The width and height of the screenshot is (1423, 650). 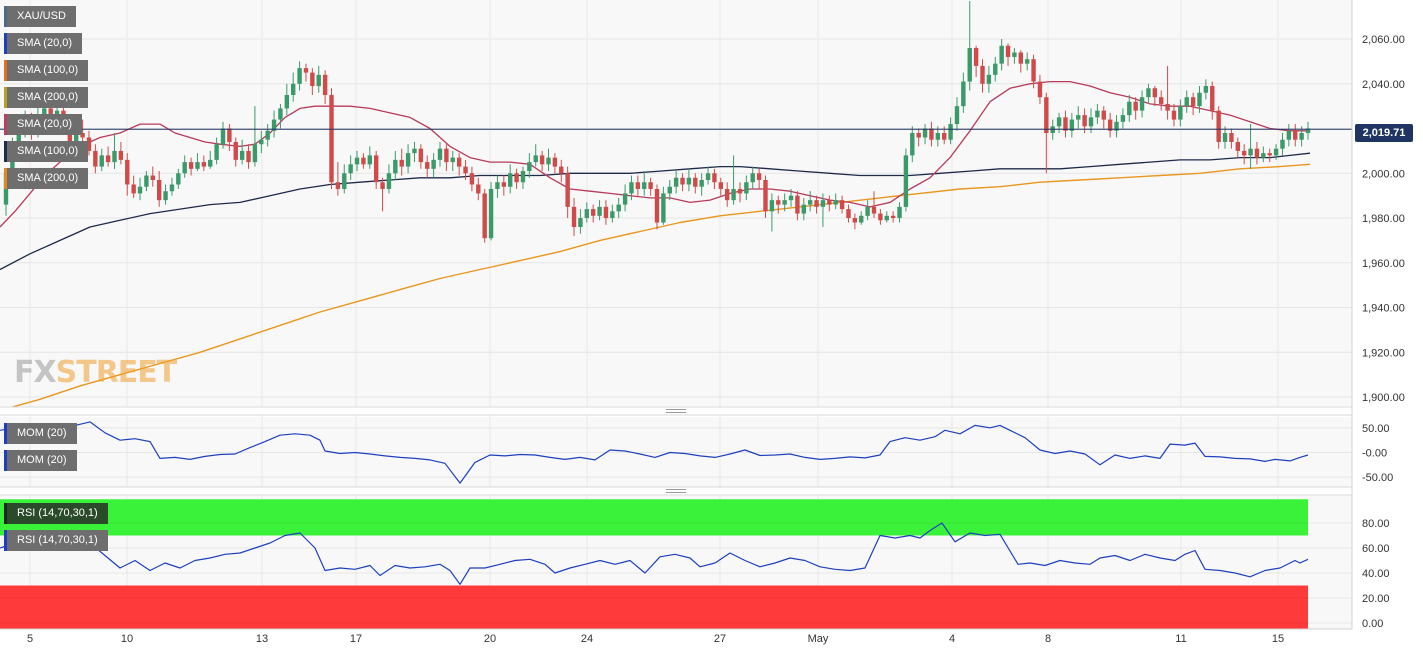 I want to click on legend-rsi-a: RSI (14,70,30,1), so click(x=56, y=513).